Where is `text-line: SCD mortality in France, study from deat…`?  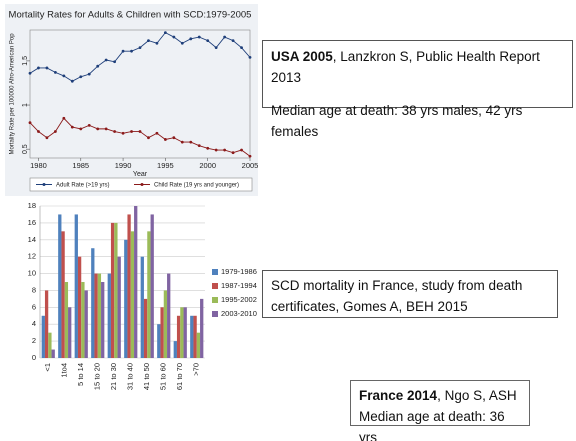 text-line: SCD mortality in France, study from deat… is located at coordinates (410, 296).